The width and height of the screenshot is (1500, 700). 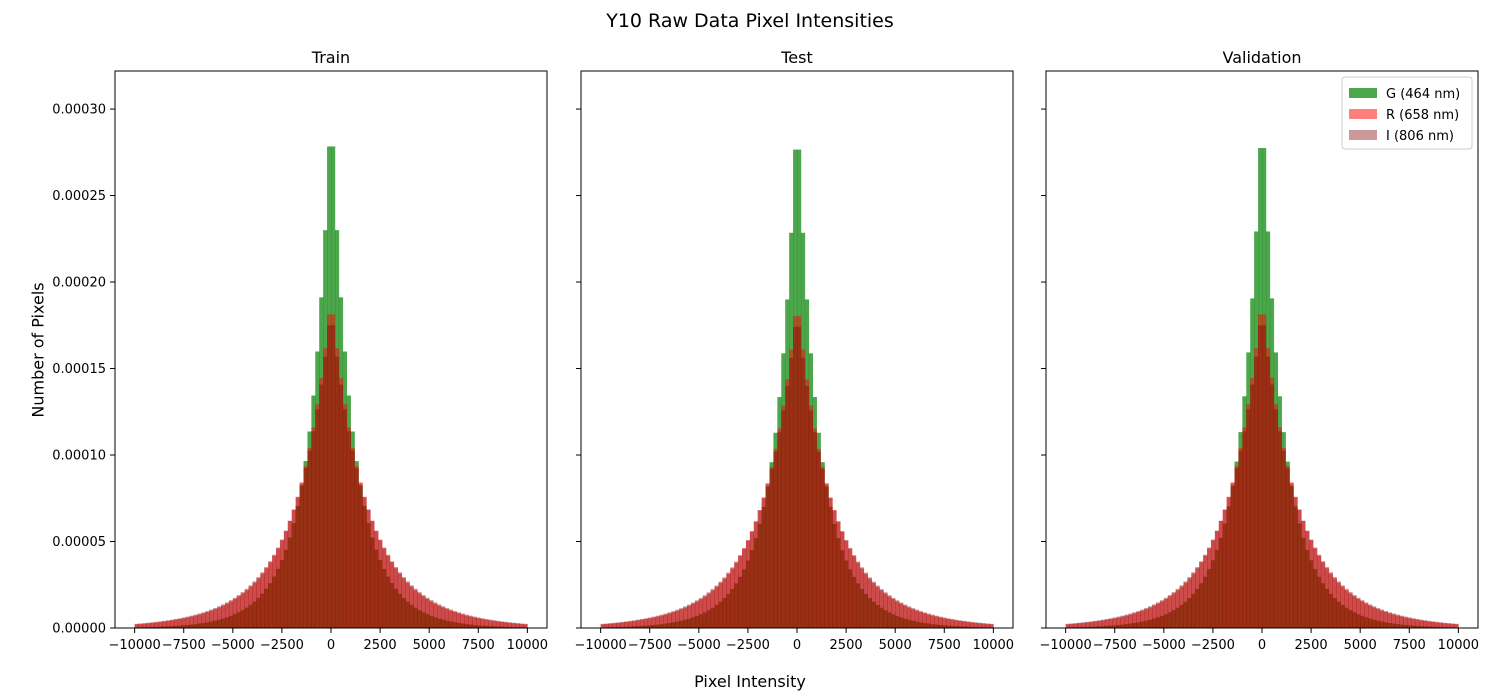 I want to click on x-tick-label: 2500, so click(x=1311, y=645).